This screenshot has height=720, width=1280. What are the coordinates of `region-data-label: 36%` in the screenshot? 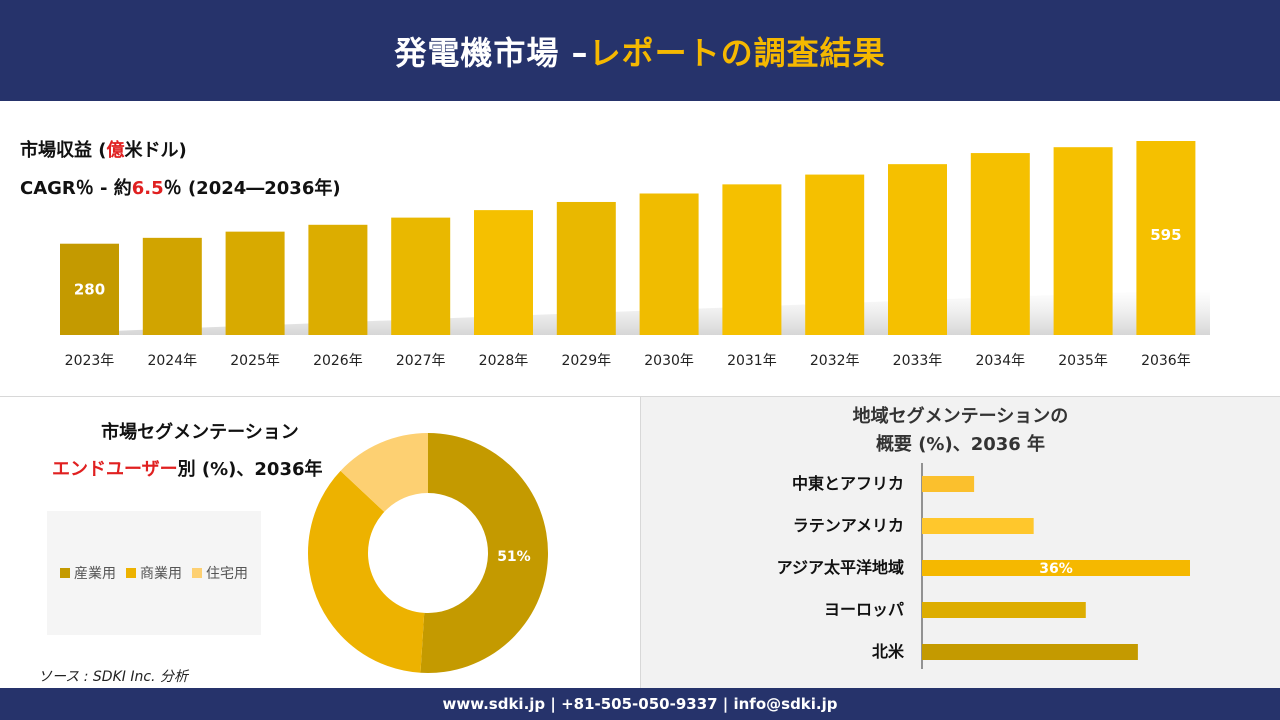 It's located at (1056, 569).